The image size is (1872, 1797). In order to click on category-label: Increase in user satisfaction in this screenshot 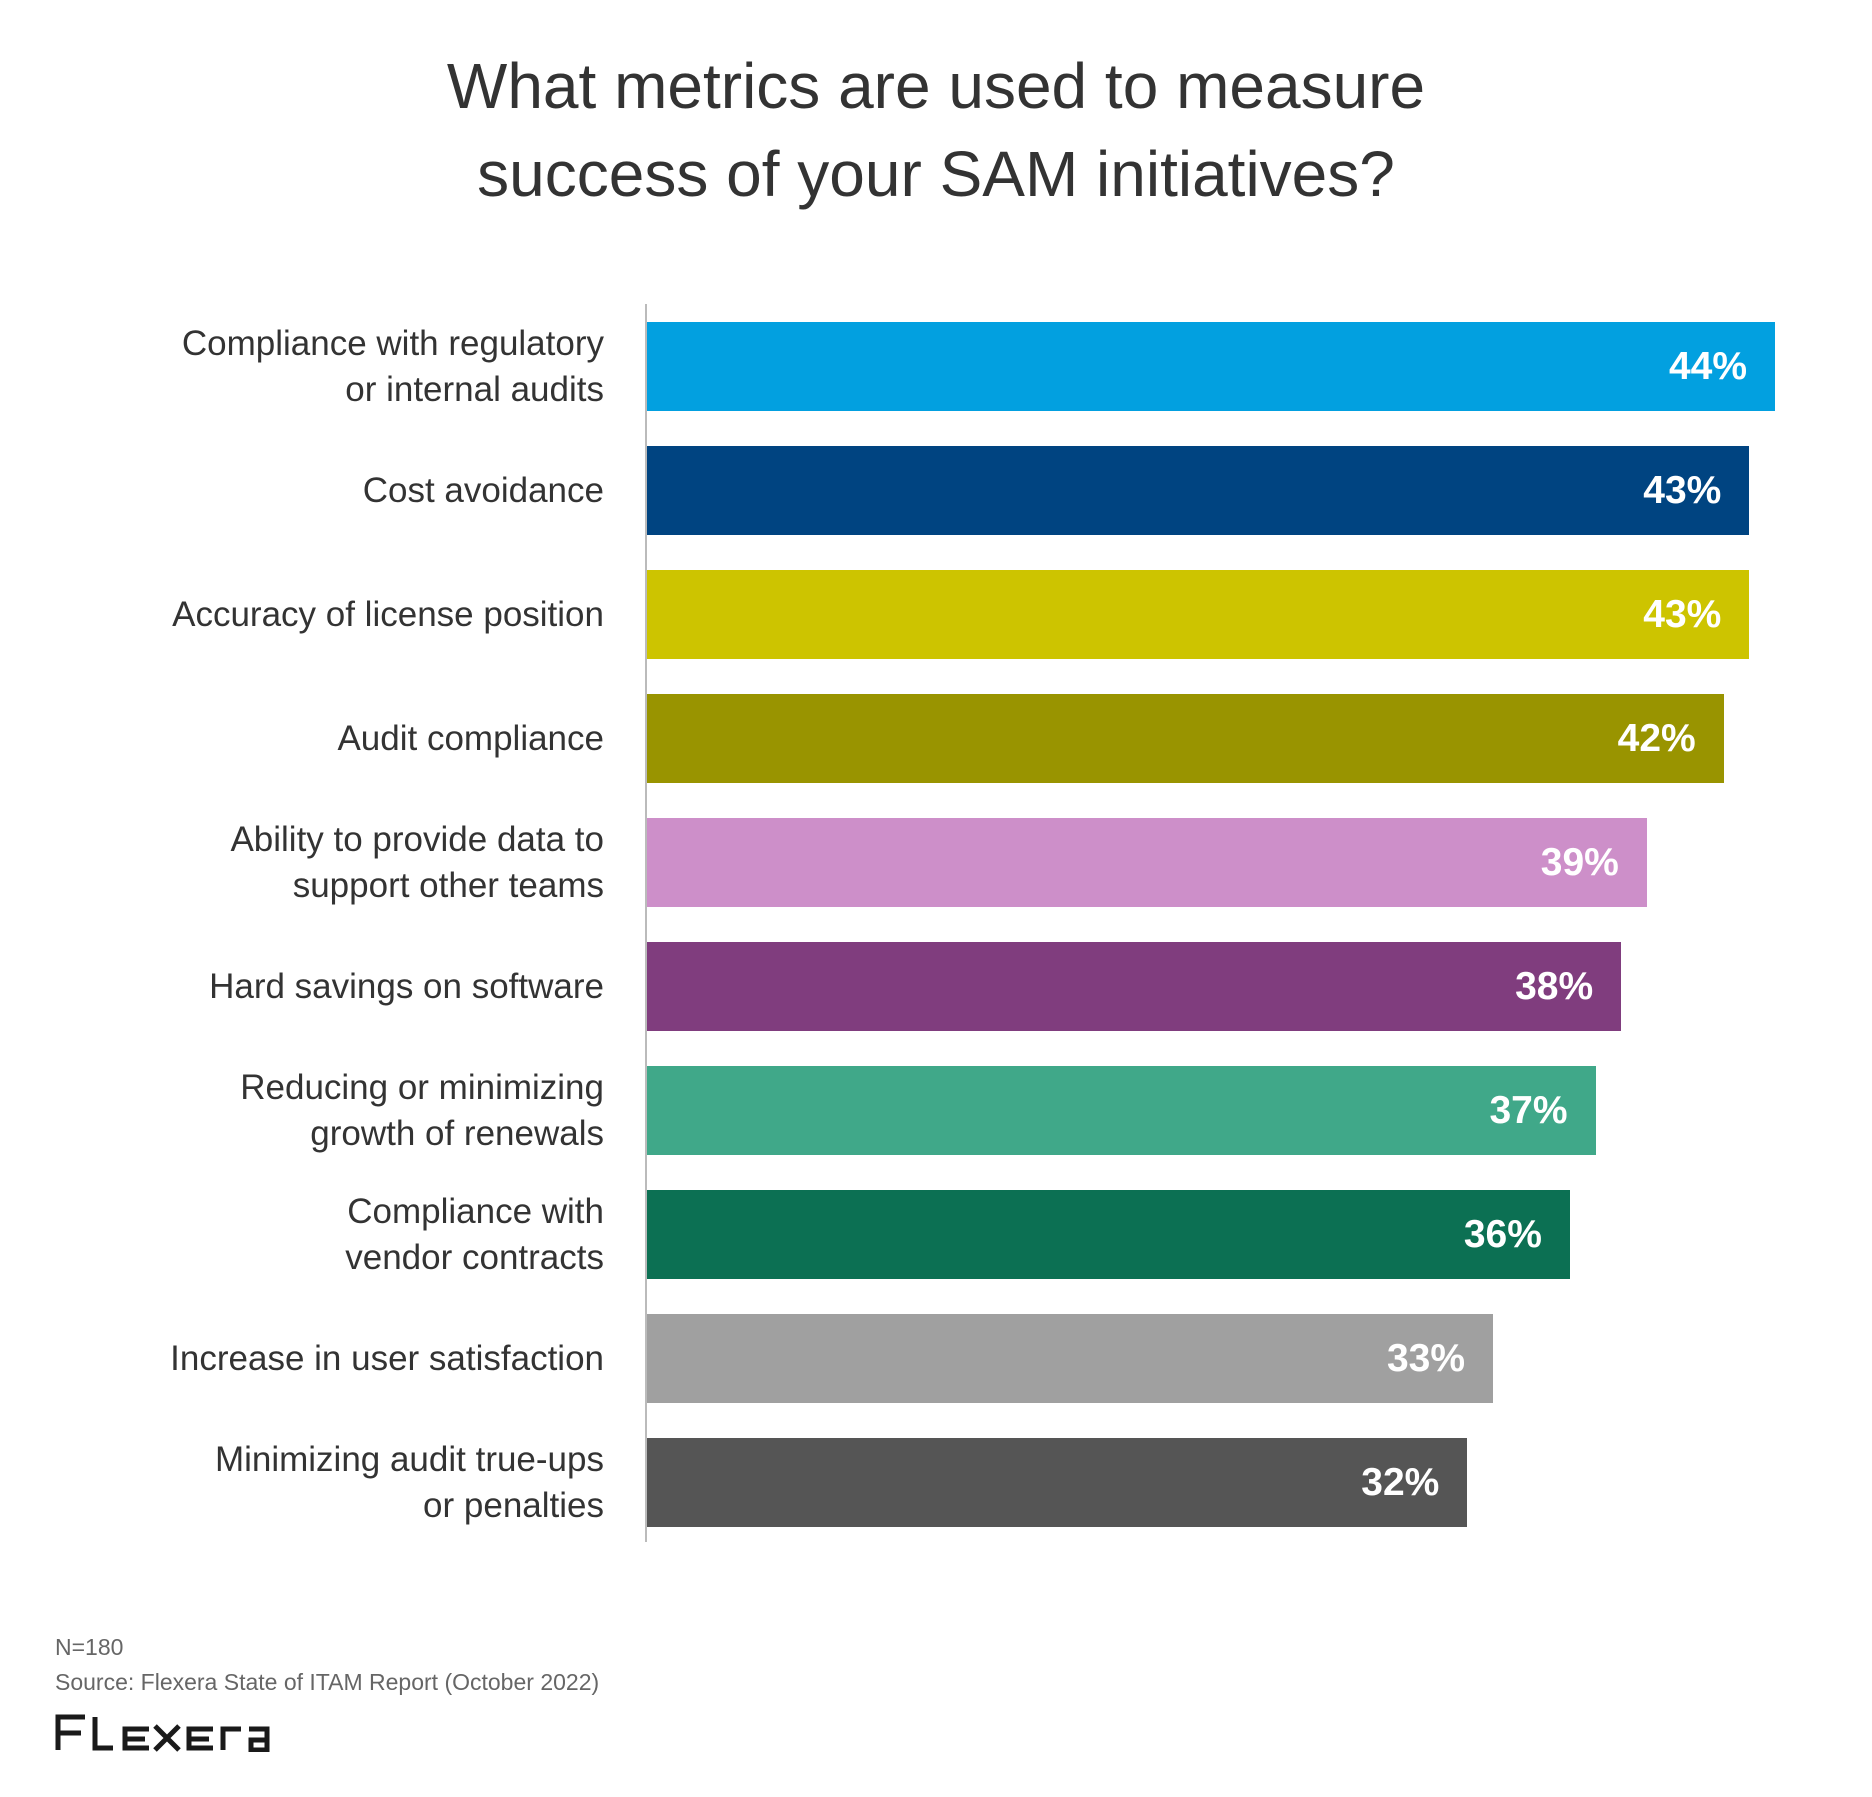, I will do `click(324, 1358)`.